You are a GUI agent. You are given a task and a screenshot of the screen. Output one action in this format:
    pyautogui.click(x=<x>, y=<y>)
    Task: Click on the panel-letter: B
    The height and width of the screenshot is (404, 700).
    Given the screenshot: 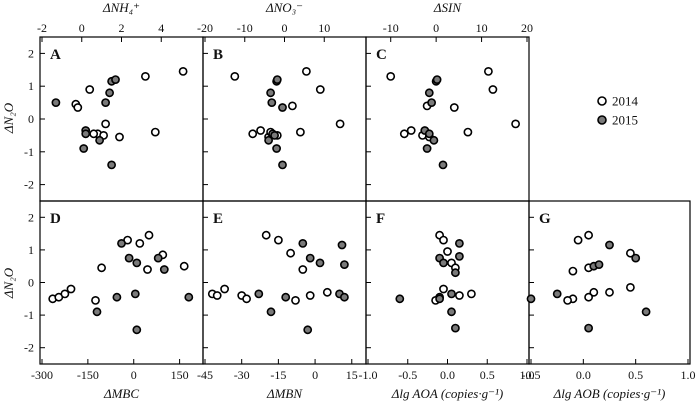 What is the action you would take?
    pyautogui.click(x=218, y=55)
    